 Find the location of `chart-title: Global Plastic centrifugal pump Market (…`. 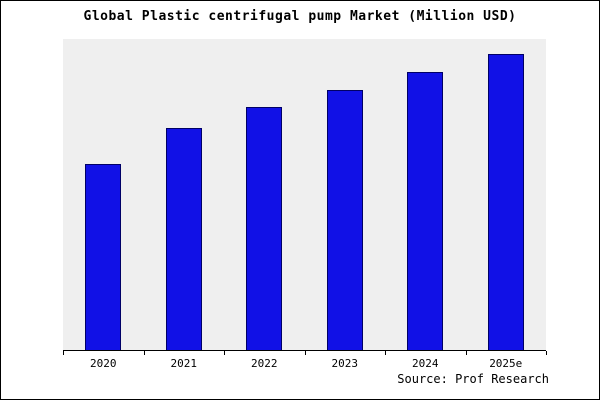

chart-title: Global Plastic centrifugal pump Market (… is located at coordinates (300, 16).